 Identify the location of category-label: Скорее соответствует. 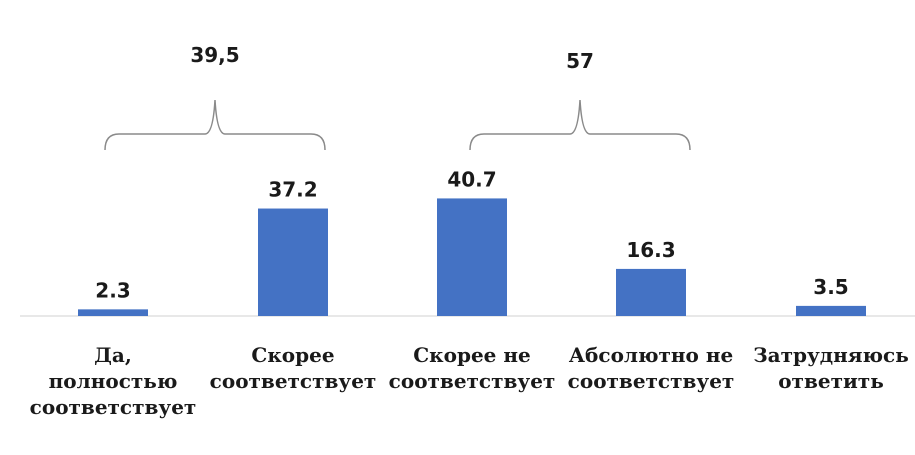
(293, 368).